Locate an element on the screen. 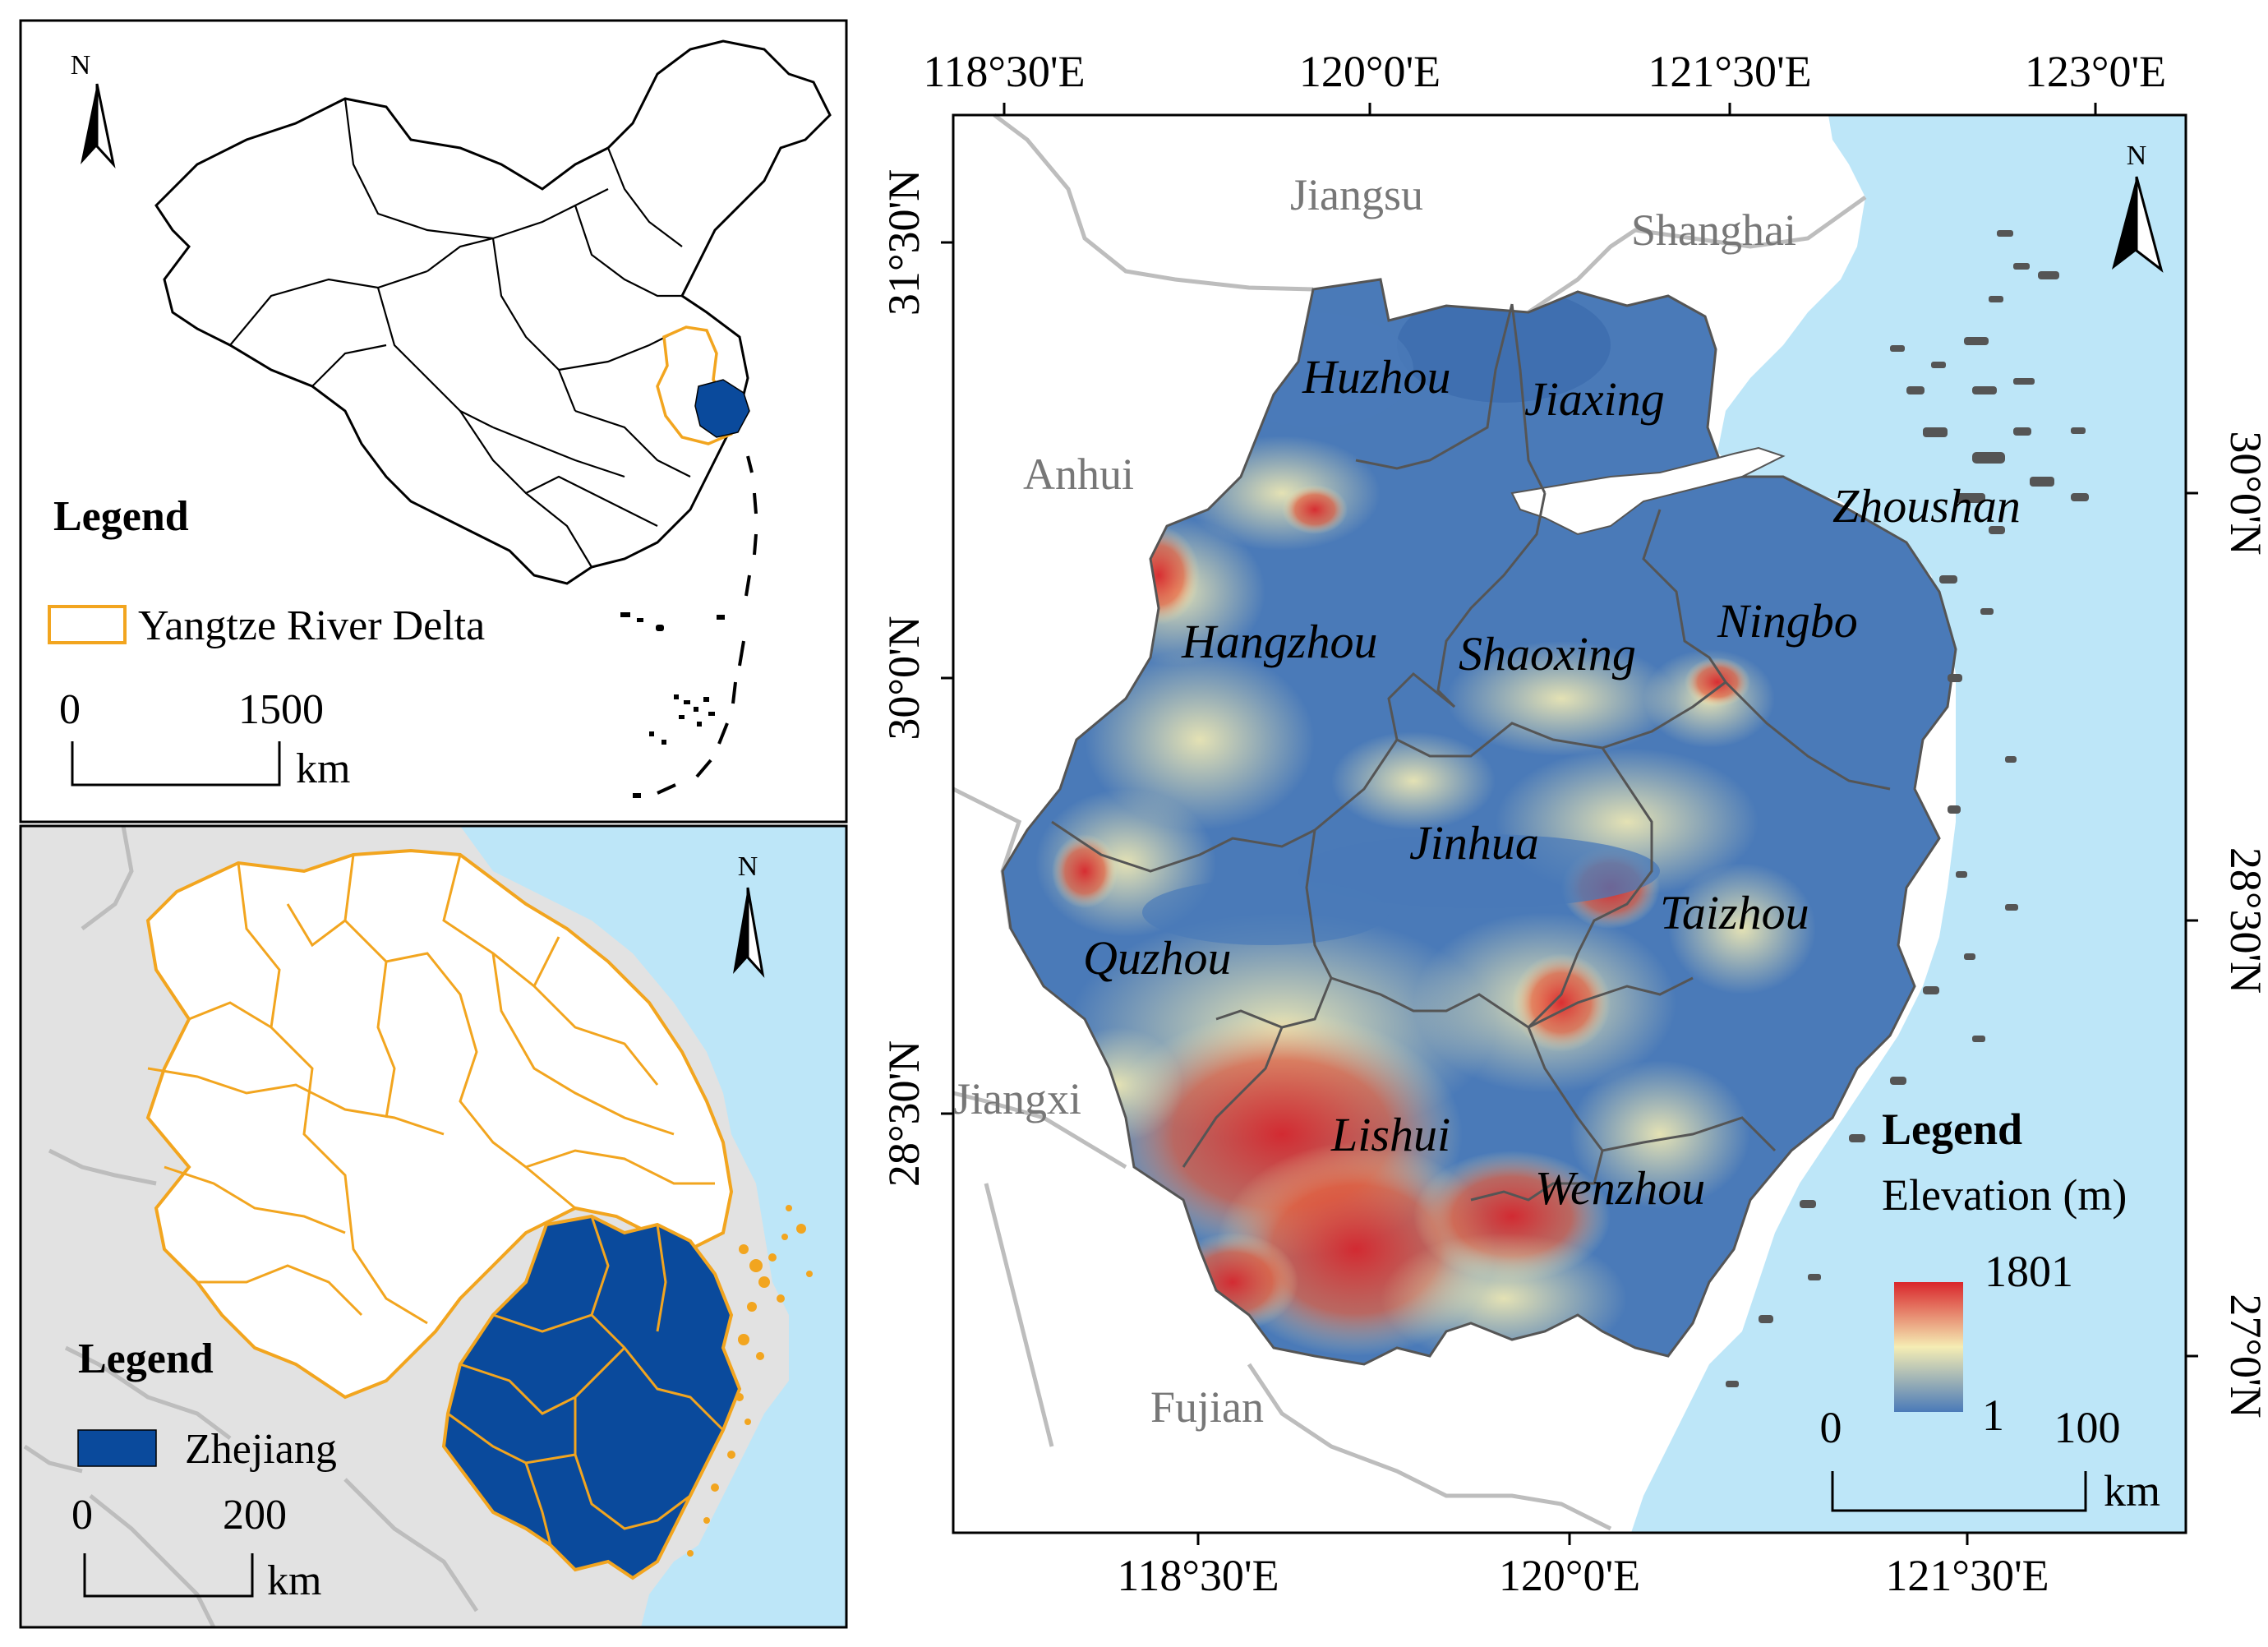 This screenshot has height=1647, width=2268. yrd-sea is located at coordinates (653, 1227).